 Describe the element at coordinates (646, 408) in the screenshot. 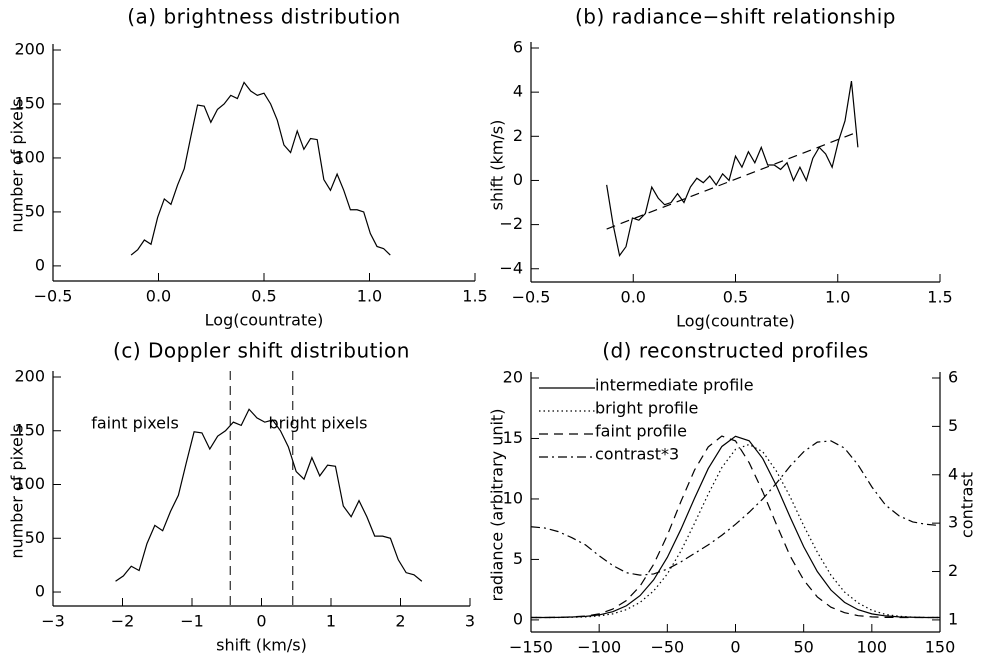

I see `legend-label: bright profile` at that location.